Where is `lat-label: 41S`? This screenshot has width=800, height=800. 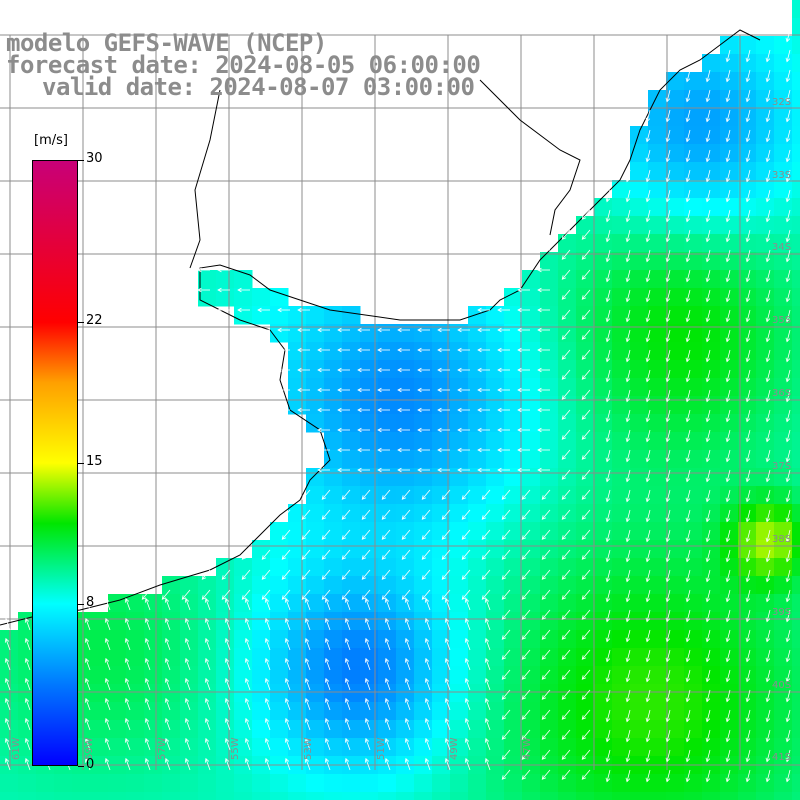 lat-label: 41S is located at coordinates (781, 757).